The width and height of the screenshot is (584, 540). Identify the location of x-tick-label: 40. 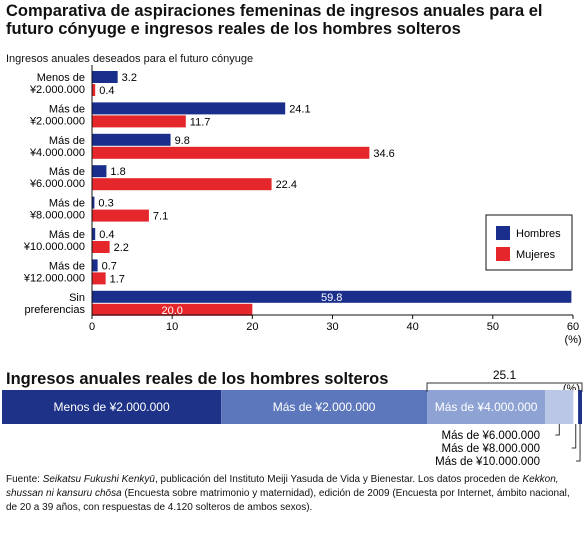
(413, 327).